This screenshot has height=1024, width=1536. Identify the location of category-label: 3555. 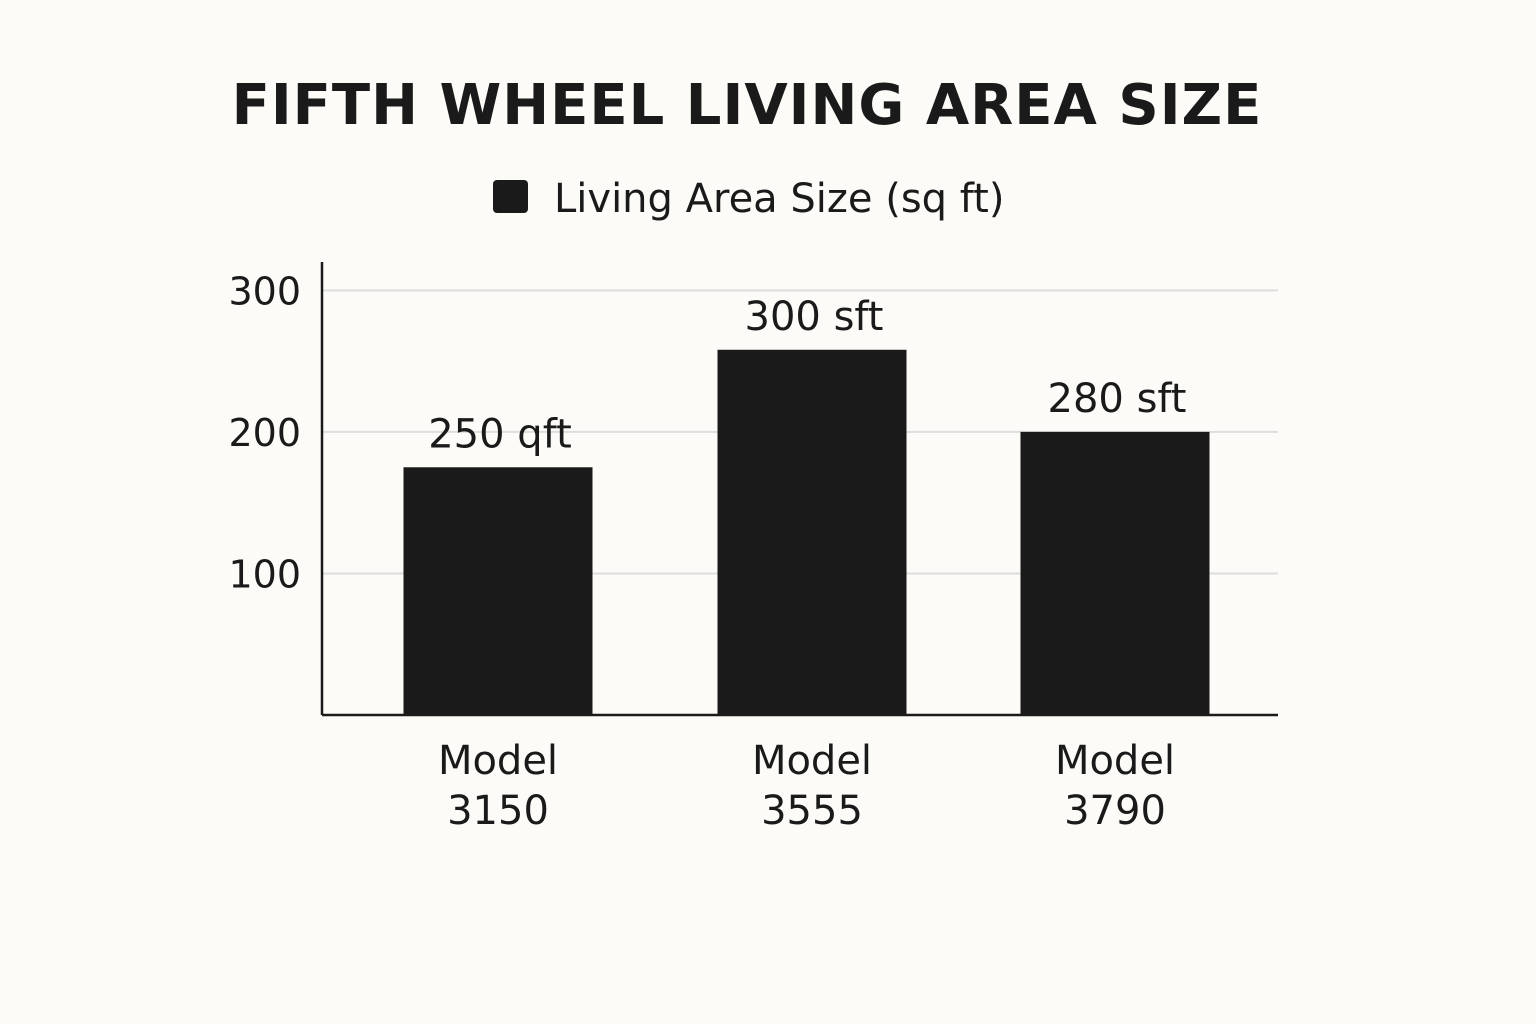
(812, 811).